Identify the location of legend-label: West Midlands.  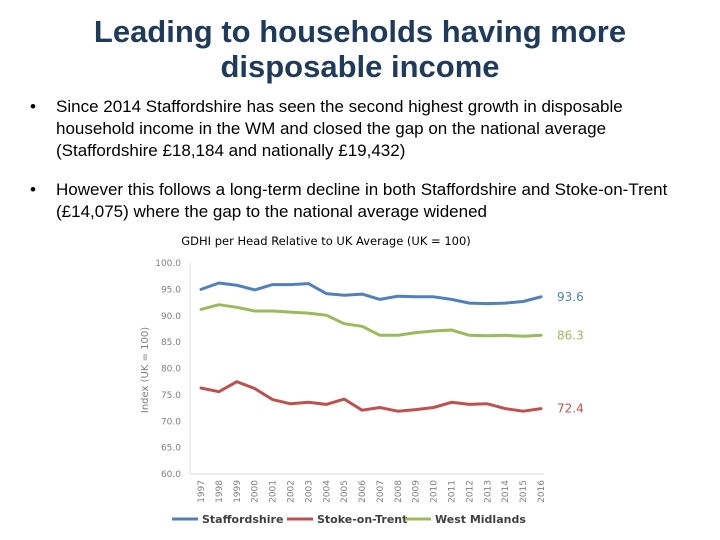
(480, 519).